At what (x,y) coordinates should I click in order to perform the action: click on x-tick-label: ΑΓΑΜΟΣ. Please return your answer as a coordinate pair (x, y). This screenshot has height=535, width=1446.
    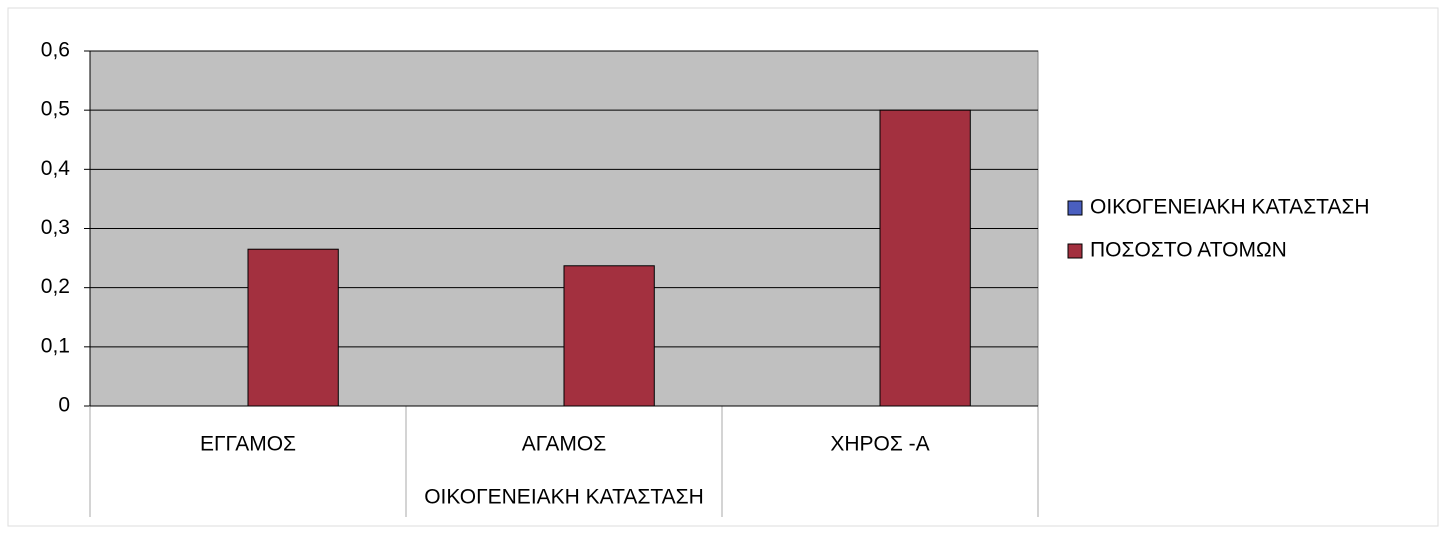
    Looking at the image, I should click on (564, 444).